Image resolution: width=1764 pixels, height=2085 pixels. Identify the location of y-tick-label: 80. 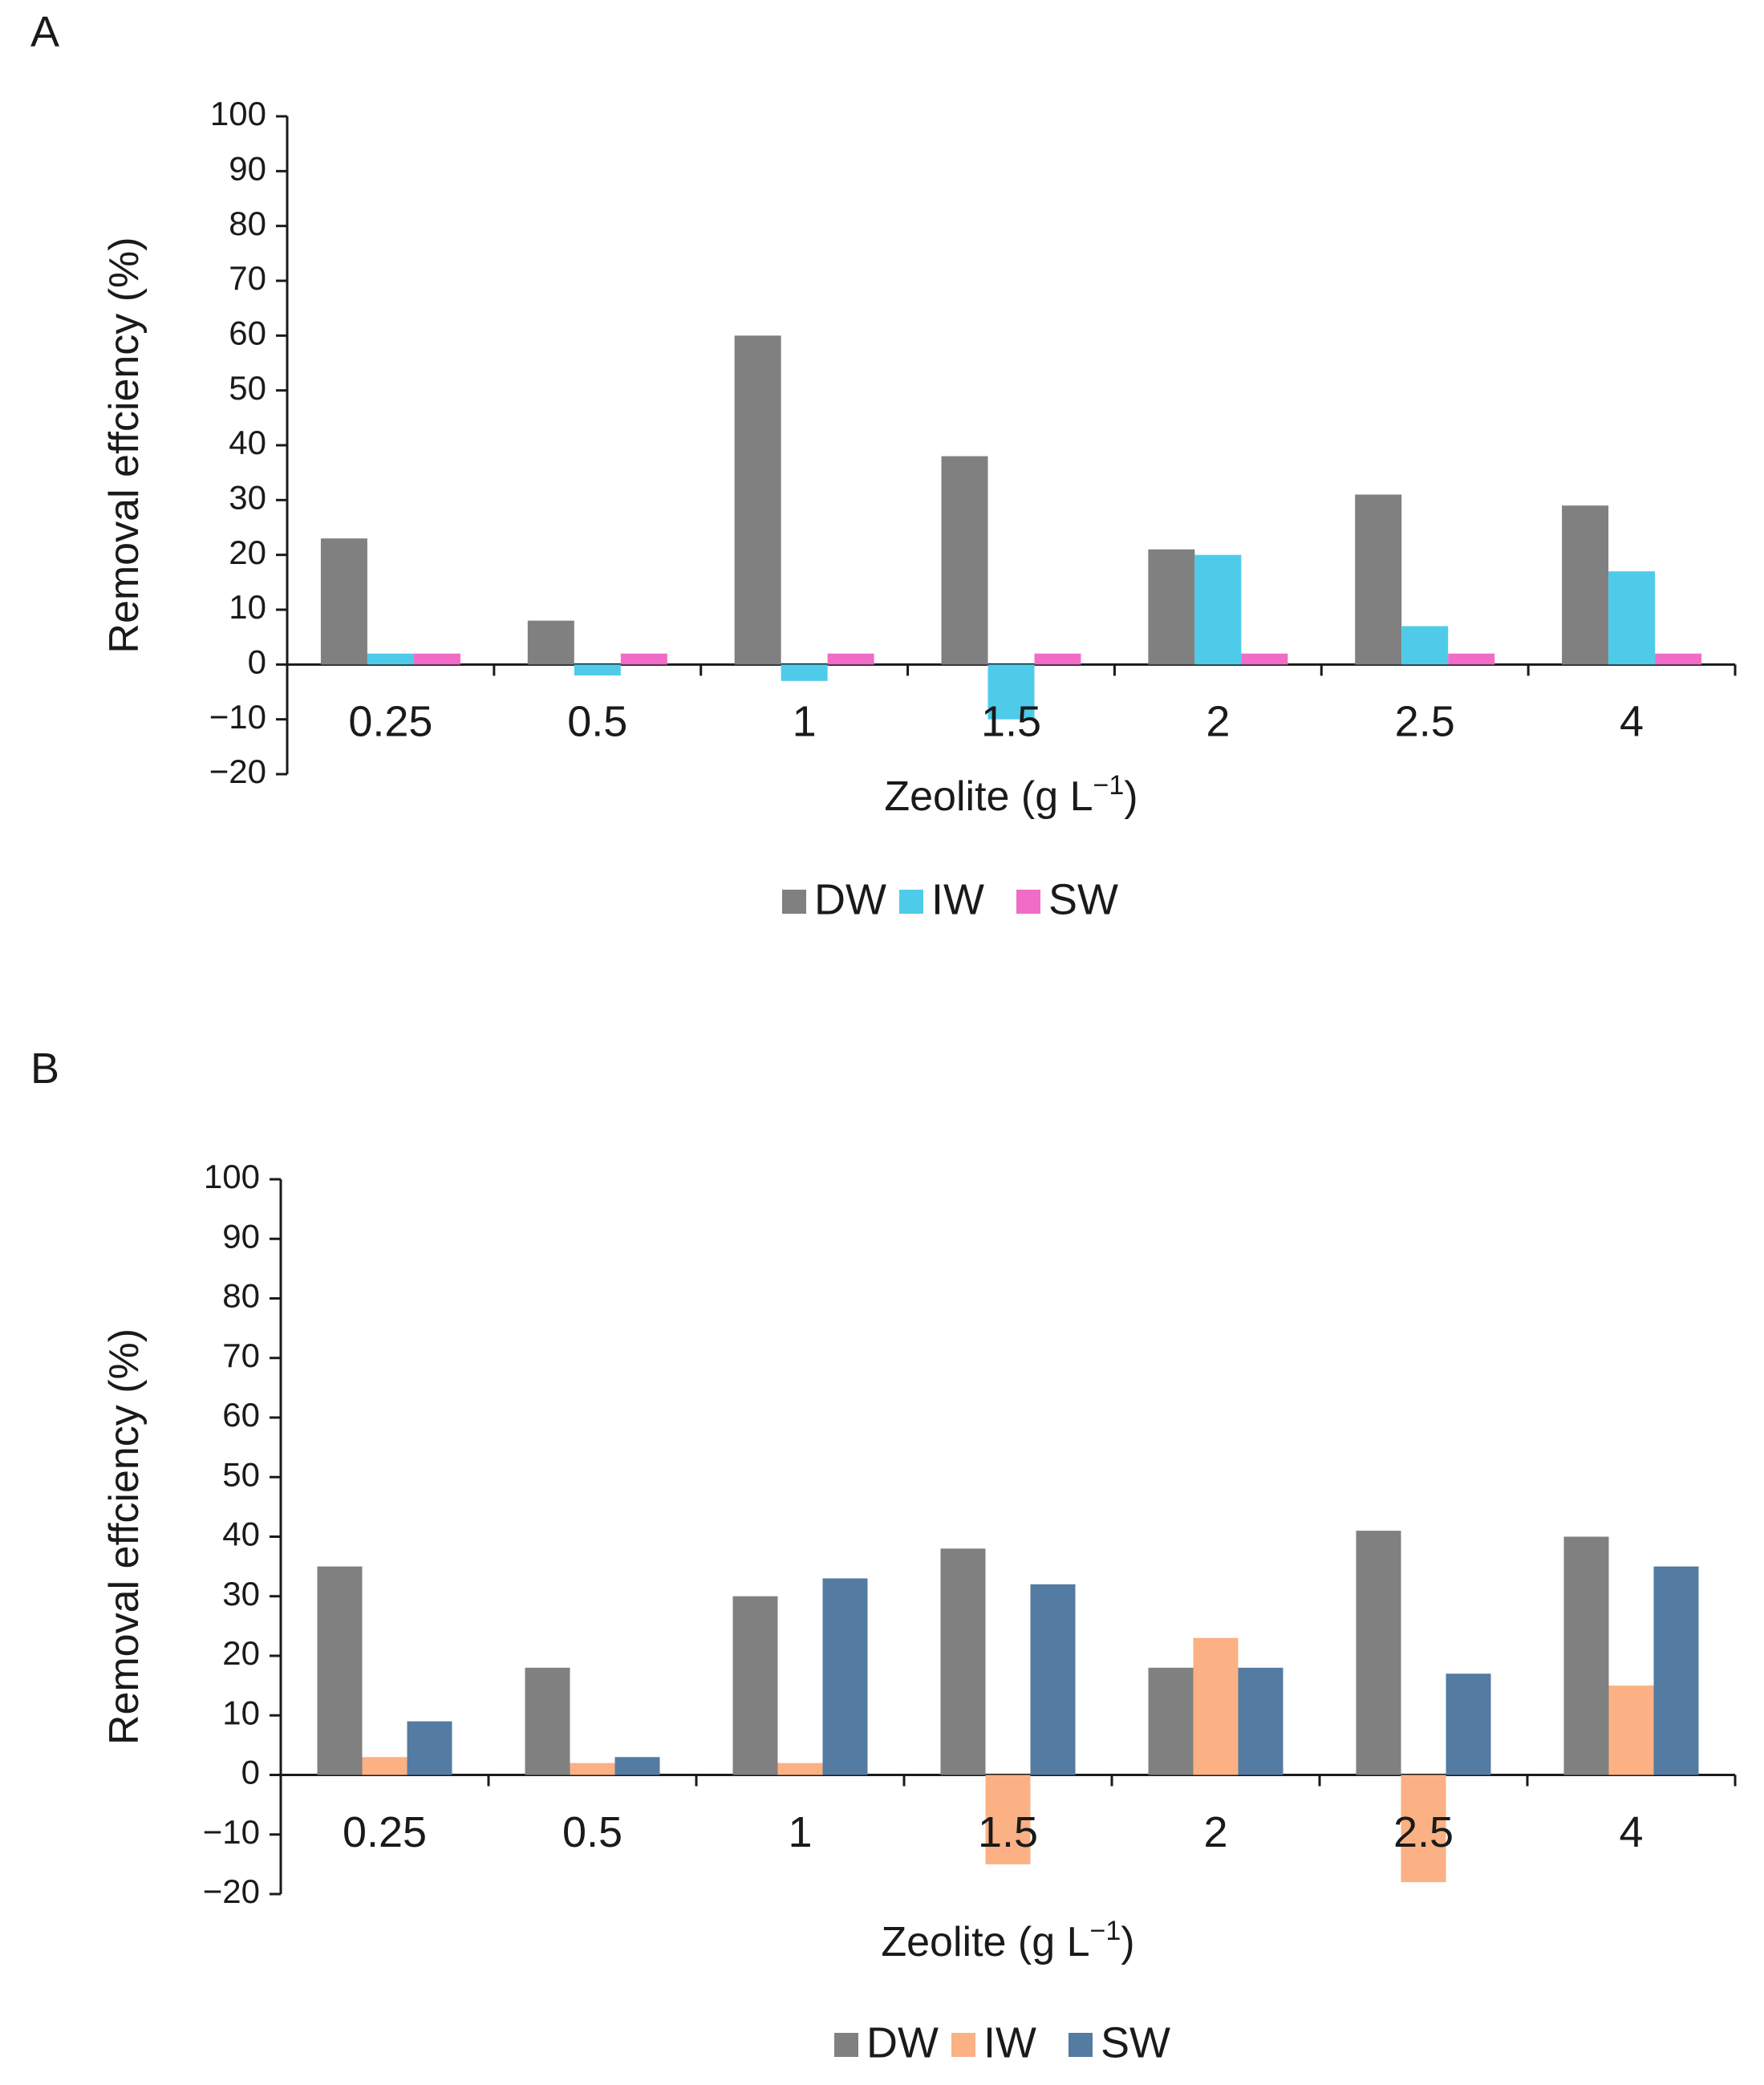
(248, 223).